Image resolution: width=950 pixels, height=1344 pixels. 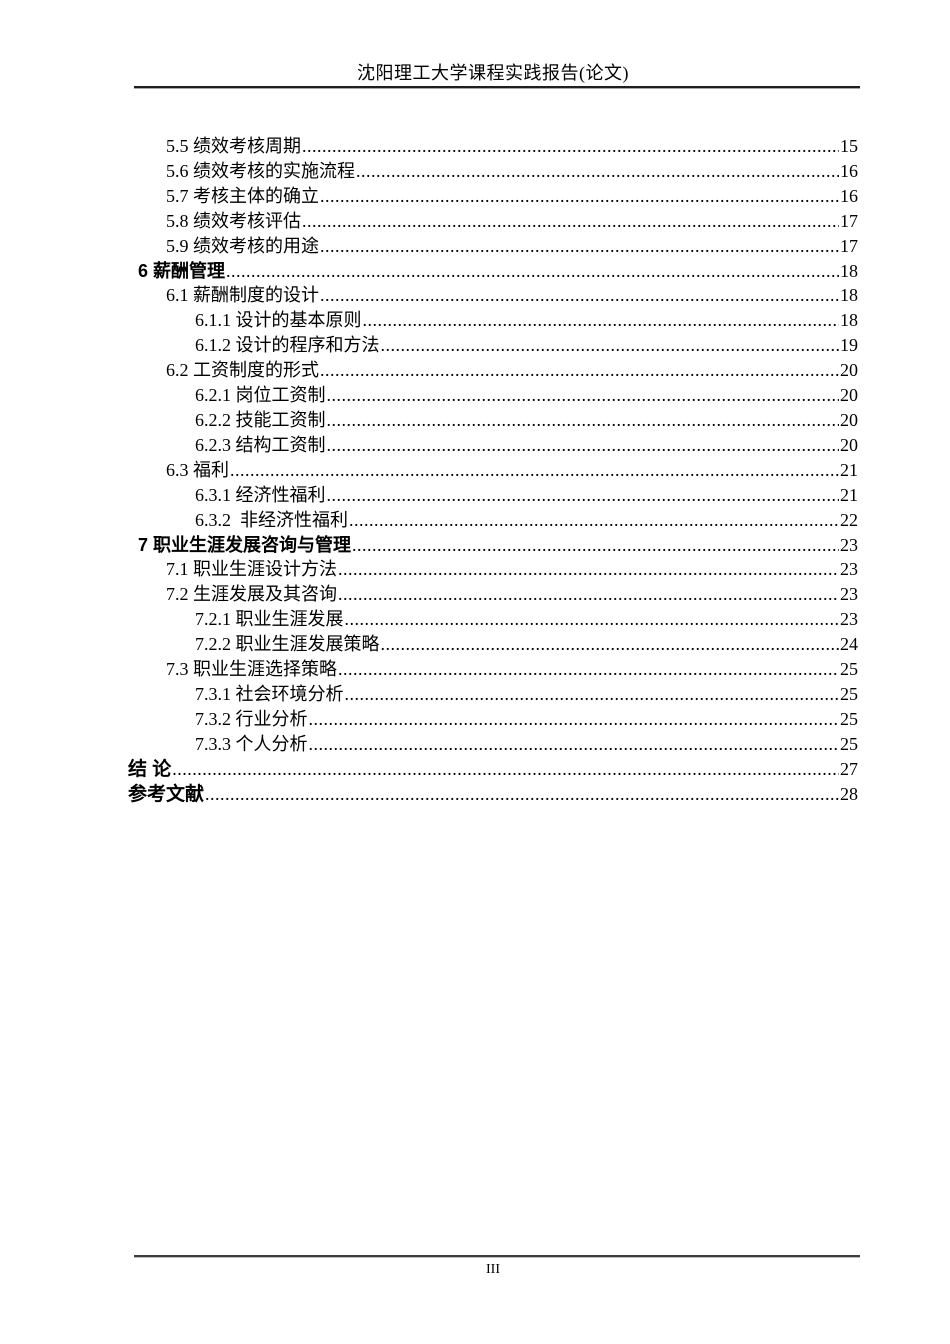 What do you see at coordinates (269, 693) in the screenshot?
I see `toc-entry-title: 7.3.1 社会环境分析` at bounding box center [269, 693].